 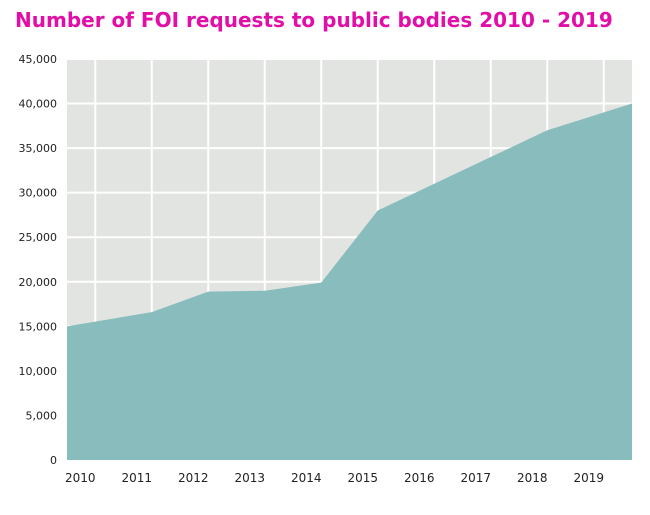 What do you see at coordinates (588, 478) in the screenshot?
I see `x-tick-label: 2019` at bounding box center [588, 478].